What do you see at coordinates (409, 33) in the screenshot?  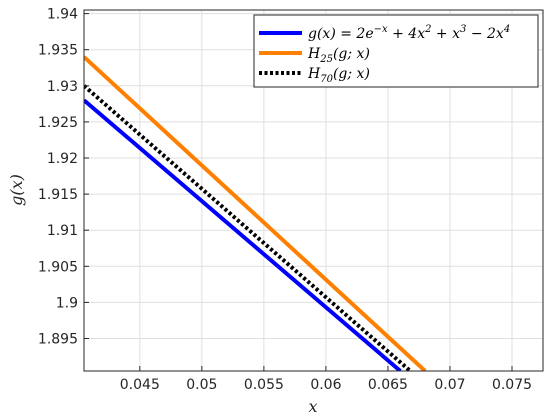 I see `legend-label-g: g(x) = 2e−x + 4x2 + x3 − 2x4` at bounding box center [409, 33].